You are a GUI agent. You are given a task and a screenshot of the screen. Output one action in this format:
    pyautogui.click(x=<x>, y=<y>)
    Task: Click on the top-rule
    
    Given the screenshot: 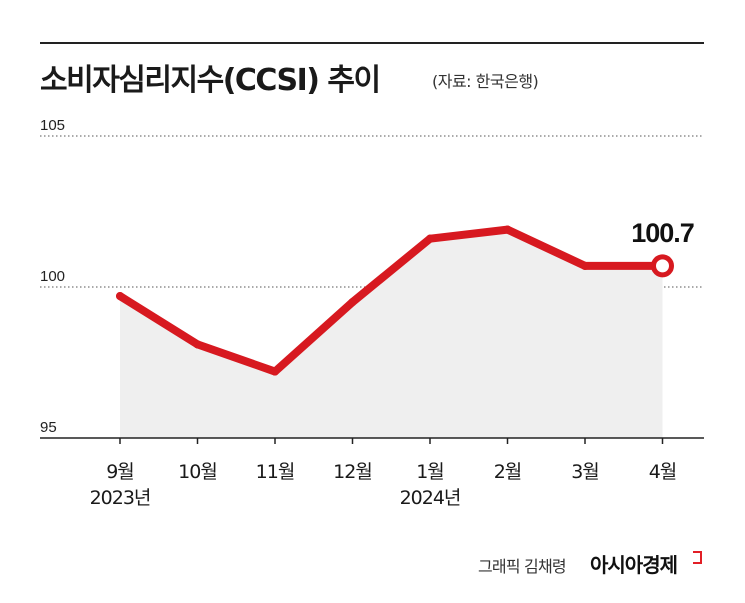 What is the action you would take?
    pyautogui.click(x=372, y=43)
    